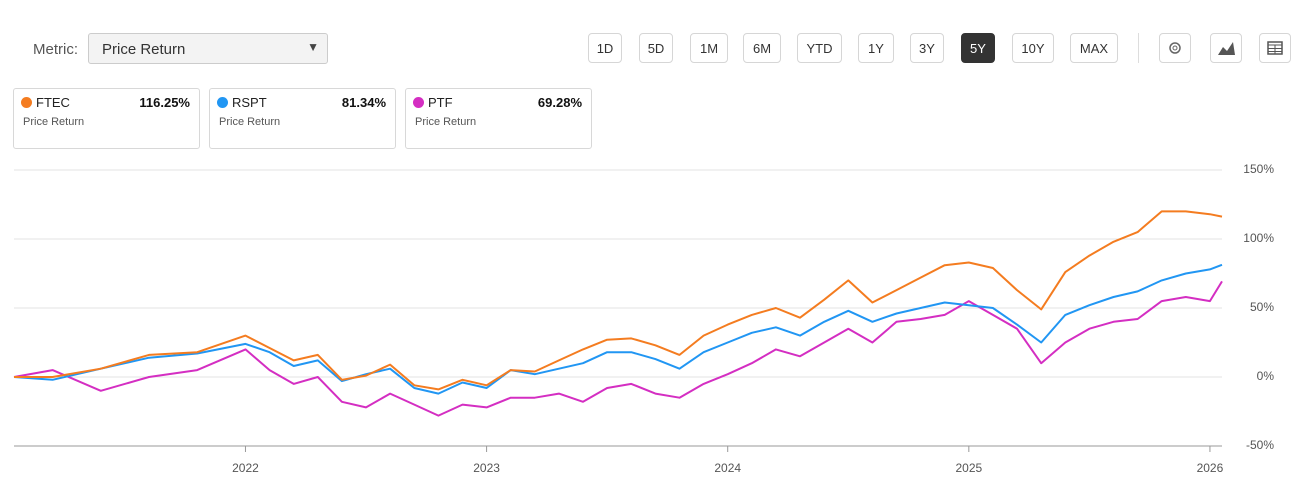 This screenshot has height=498, width=1304. Describe the element at coordinates (927, 48) in the screenshot. I see `range-button: 3Y` at that location.